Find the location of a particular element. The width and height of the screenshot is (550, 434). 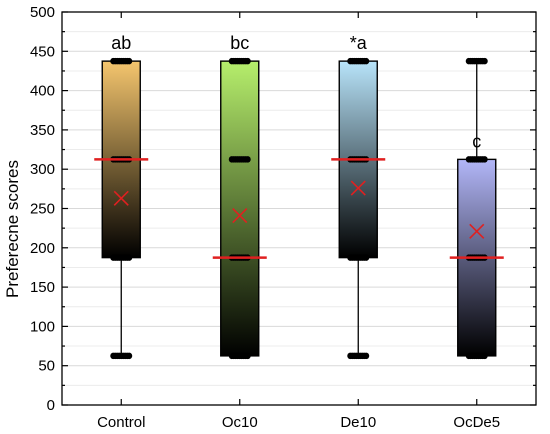

significance-label: *a is located at coordinates (359, 43).